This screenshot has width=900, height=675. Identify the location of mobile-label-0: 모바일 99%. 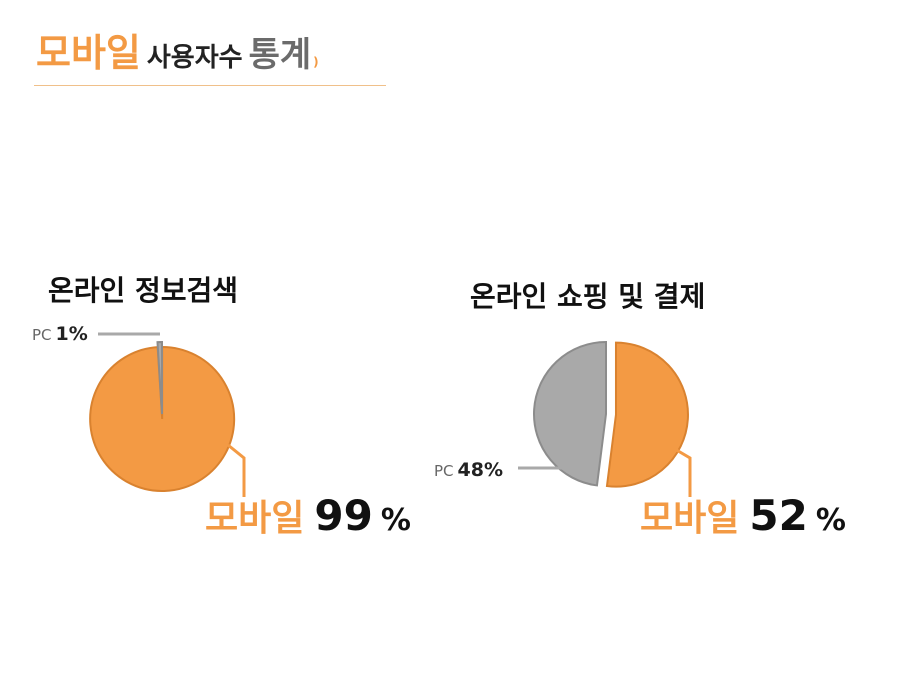
(308, 515).